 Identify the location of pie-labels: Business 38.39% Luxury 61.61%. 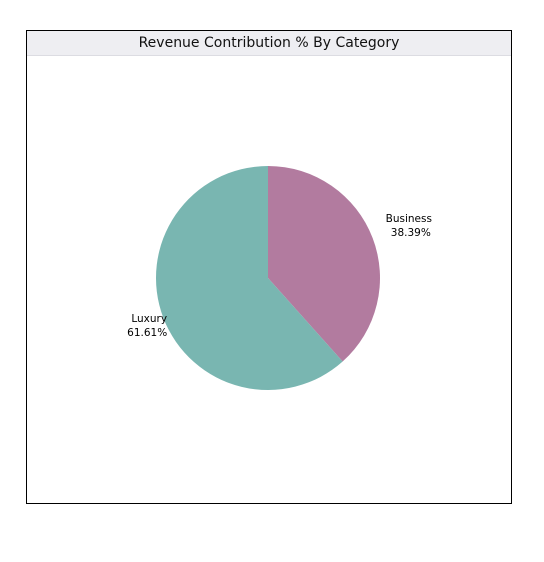
(279, 276).